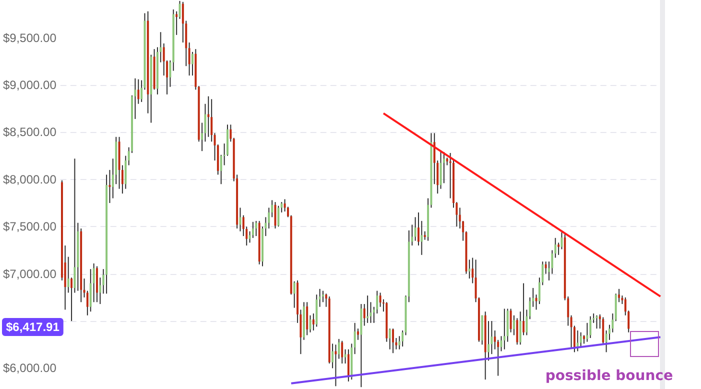 This screenshot has width=701, height=389. Describe the element at coordinates (29, 37) in the screenshot. I see `y-tick-label: $9,500.00` at that location.